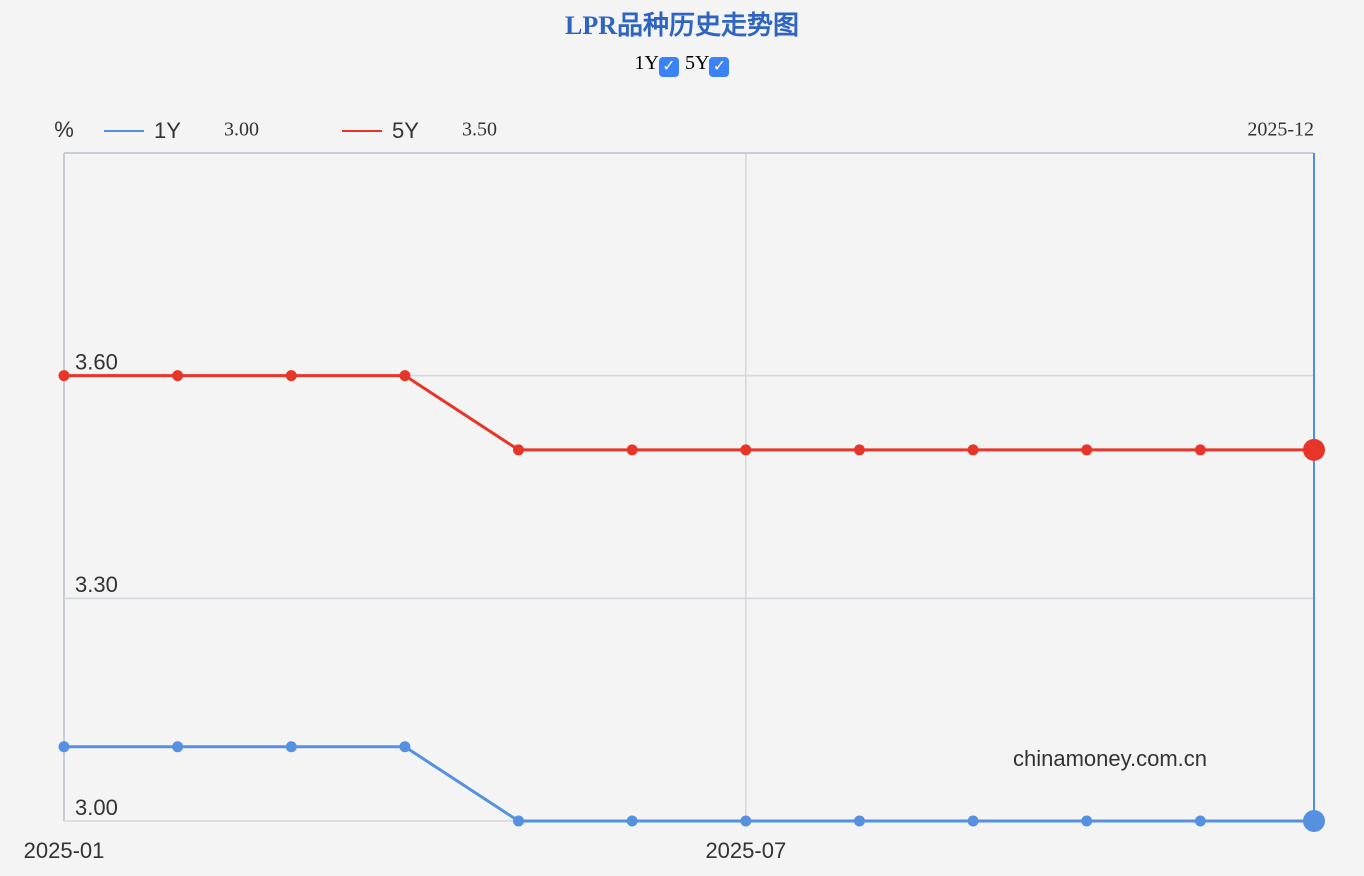 Image resolution: width=1364 pixels, height=876 pixels. Describe the element at coordinates (96, 807) in the screenshot. I see `y-tick-label: 3.00` at that location.